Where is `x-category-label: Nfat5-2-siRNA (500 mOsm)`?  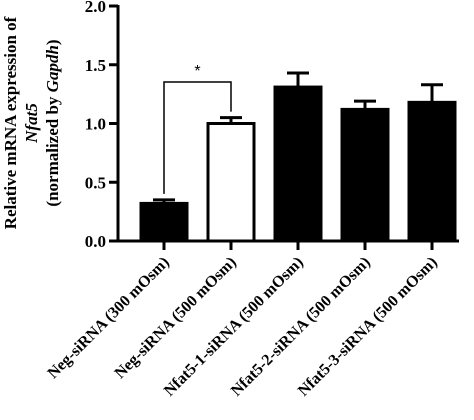 x-category-label: Nfat5-2-siRNA (500 mOsm) is located at coordinates (301, 327).